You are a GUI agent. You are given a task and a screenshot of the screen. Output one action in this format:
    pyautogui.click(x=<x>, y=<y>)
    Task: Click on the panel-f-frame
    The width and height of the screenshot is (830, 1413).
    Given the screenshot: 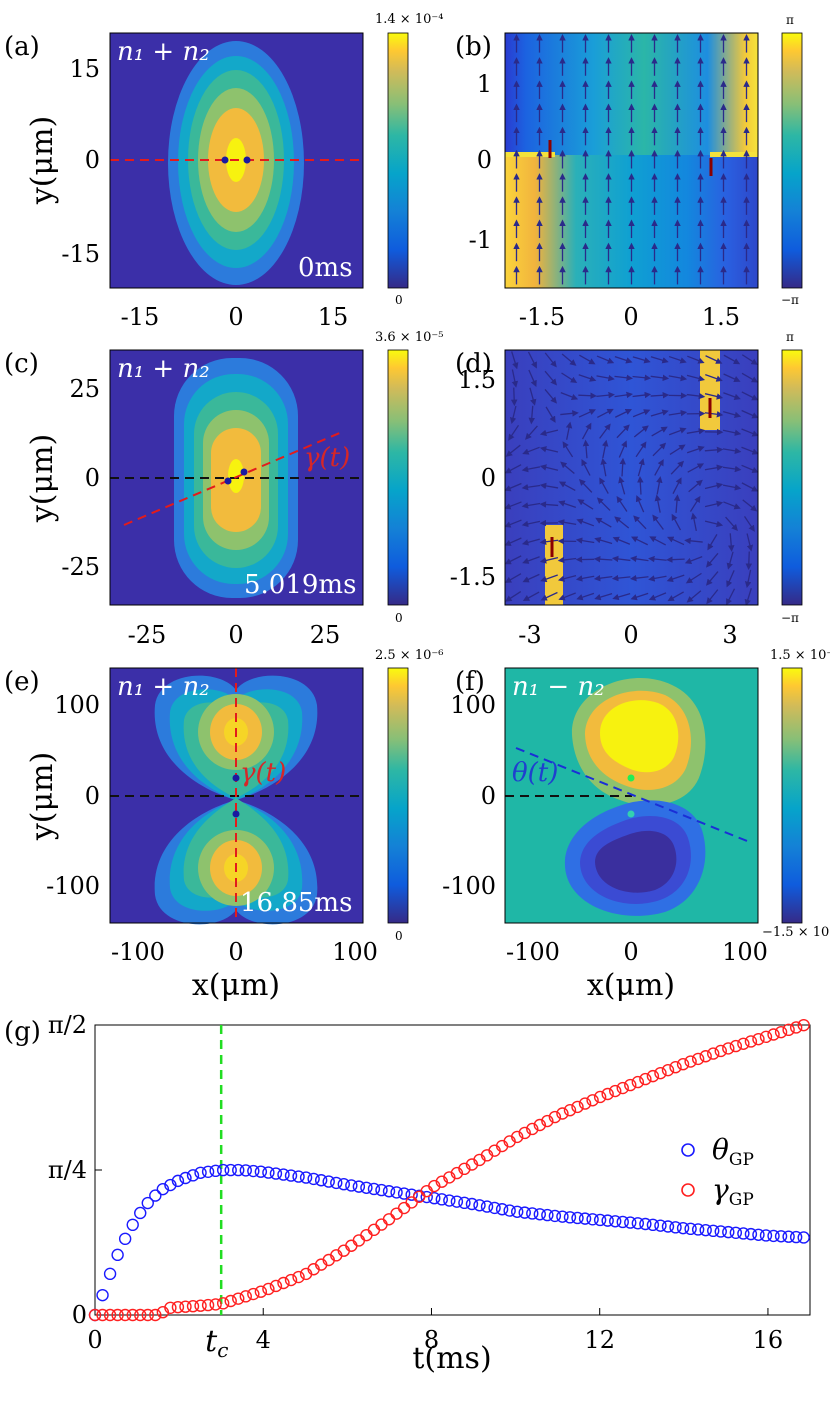 What is the action you would take?
    pyautogui.click(x=631, y=795)
    